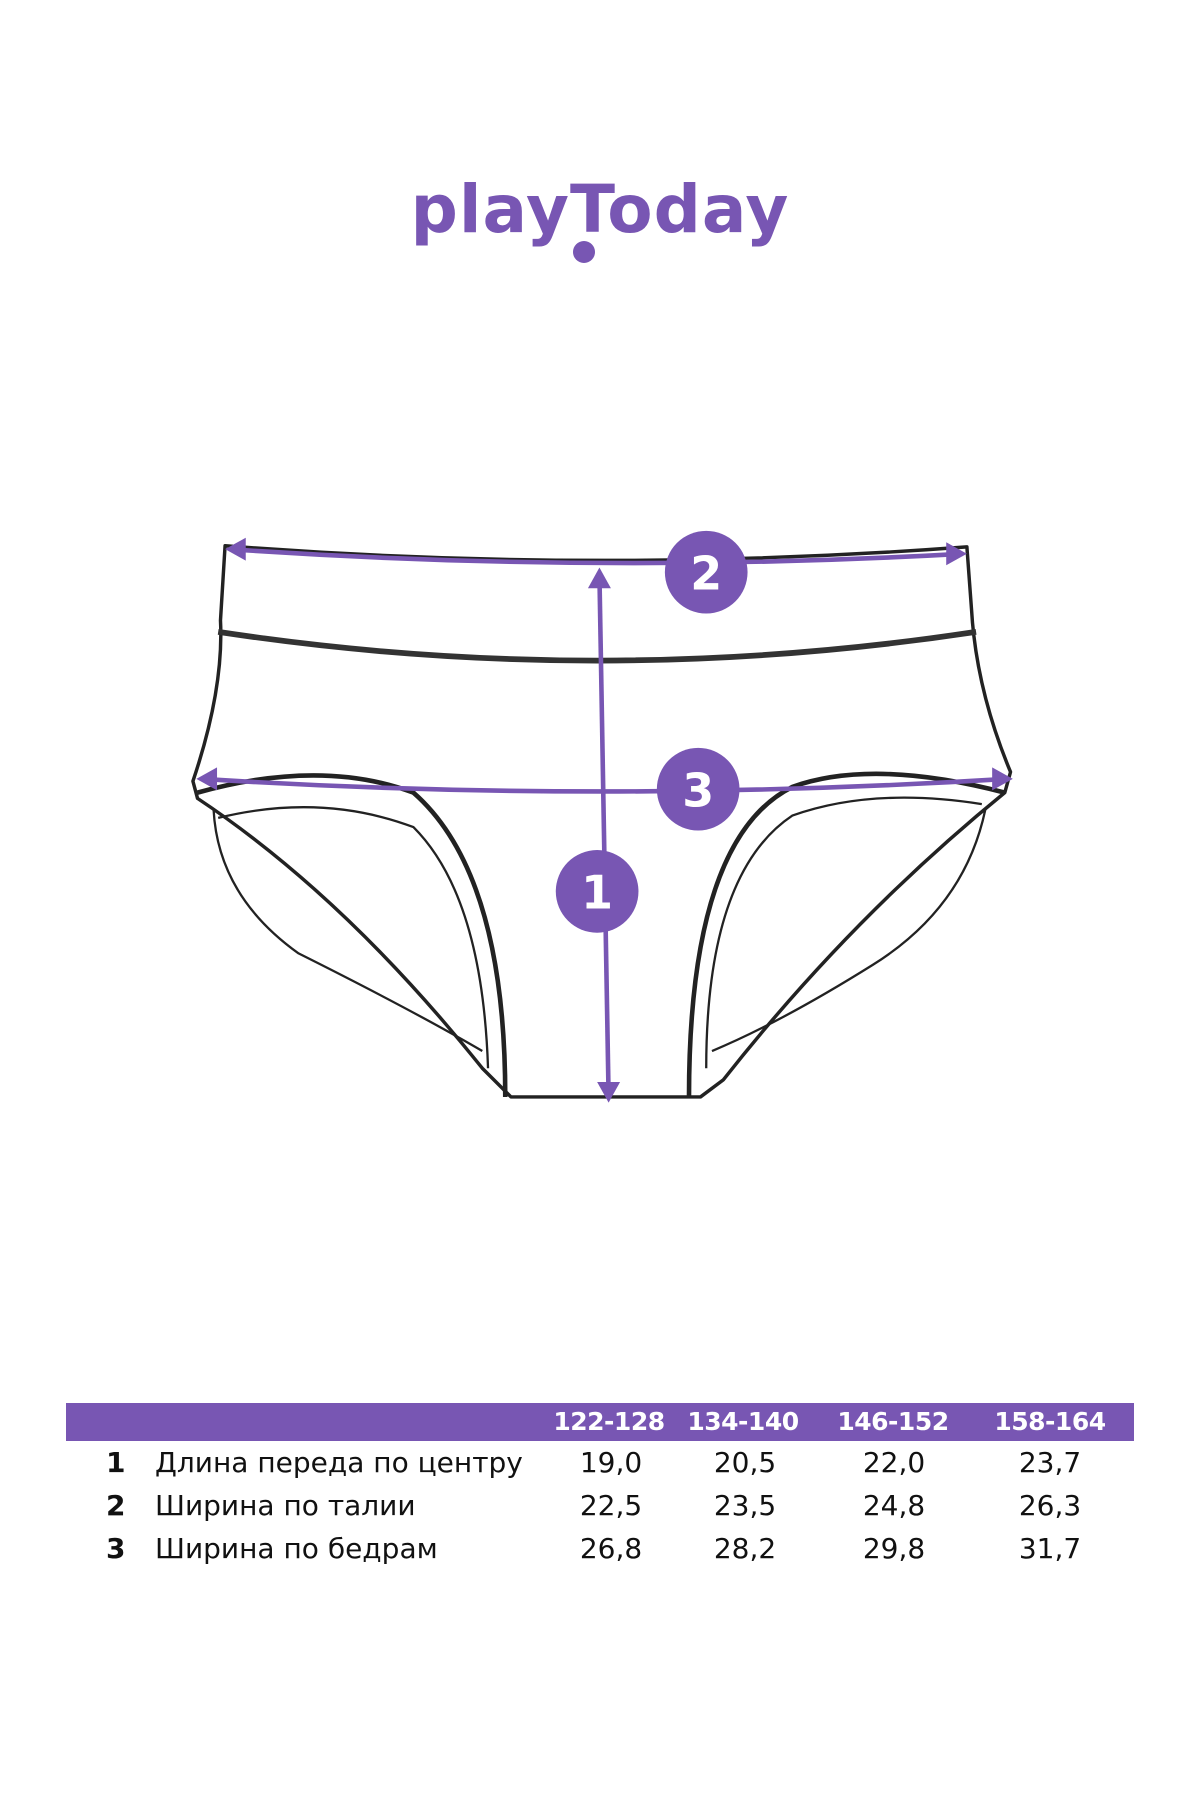  I want to click on table-row: 3 Ширина по бедрам 26,8 28,2 29,8 31,7, so click(600, 1553).